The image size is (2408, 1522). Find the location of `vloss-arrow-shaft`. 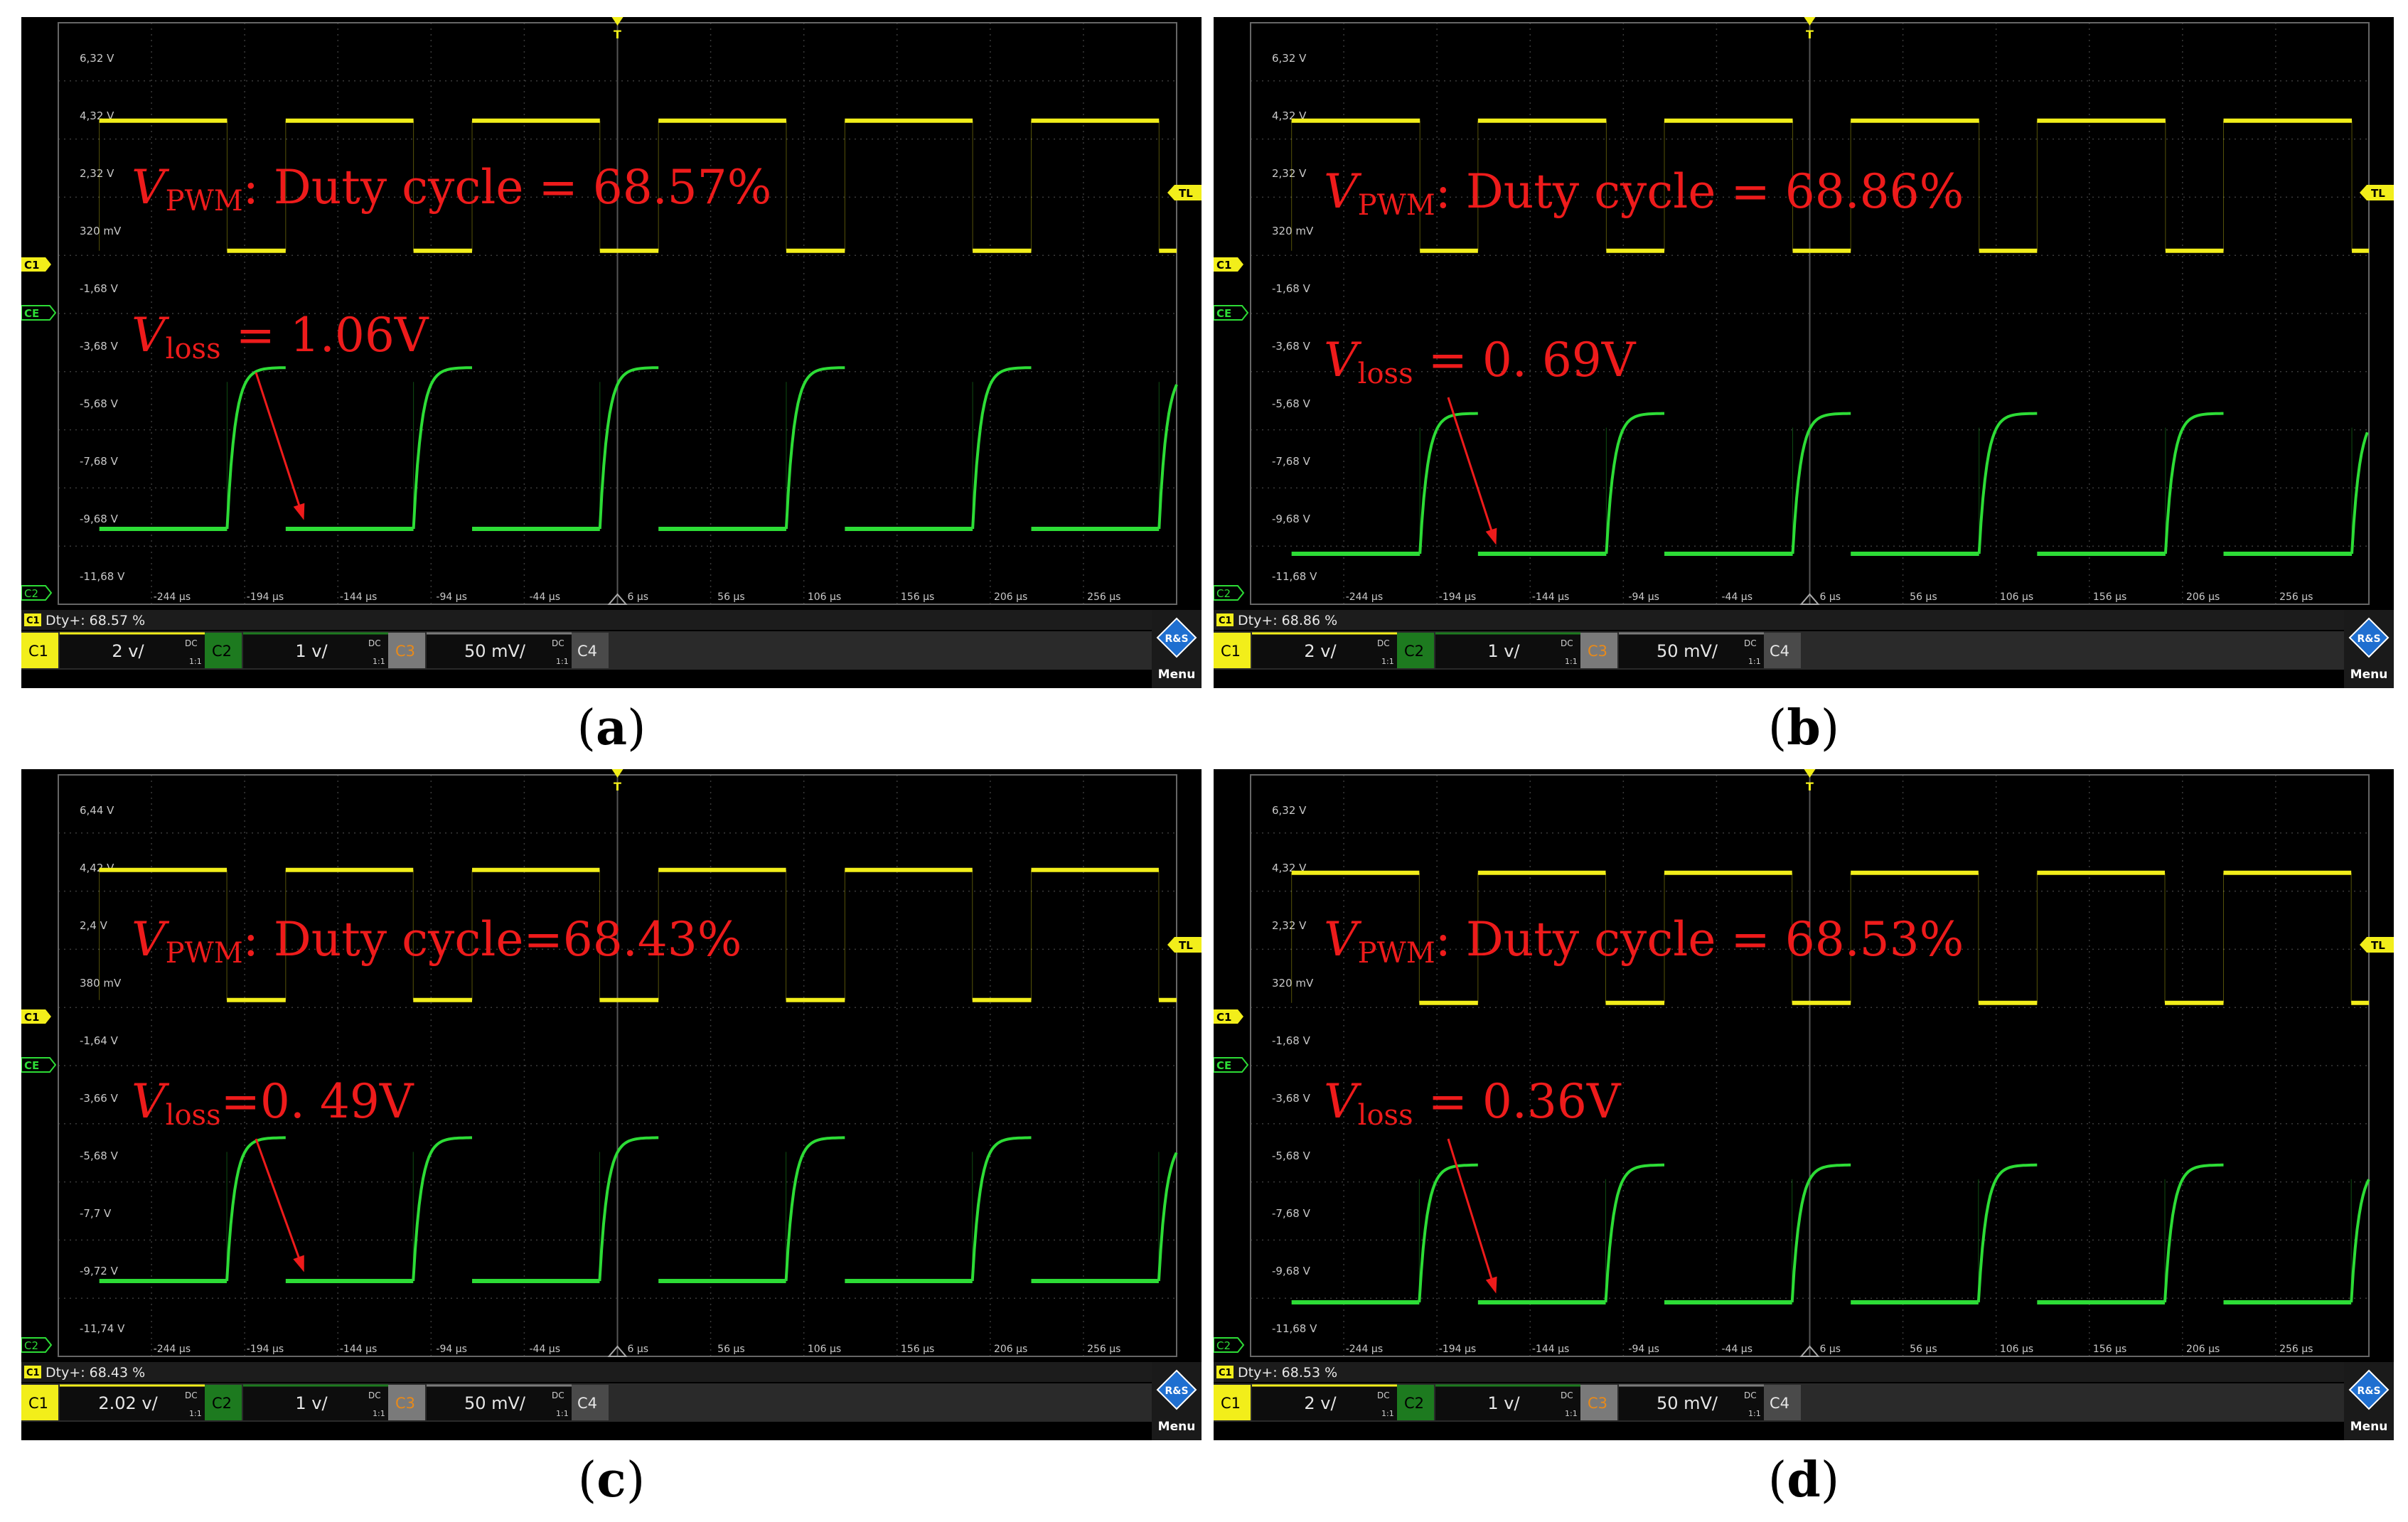

vloss-arrow-shaft is located at coordinates (1471, 469).